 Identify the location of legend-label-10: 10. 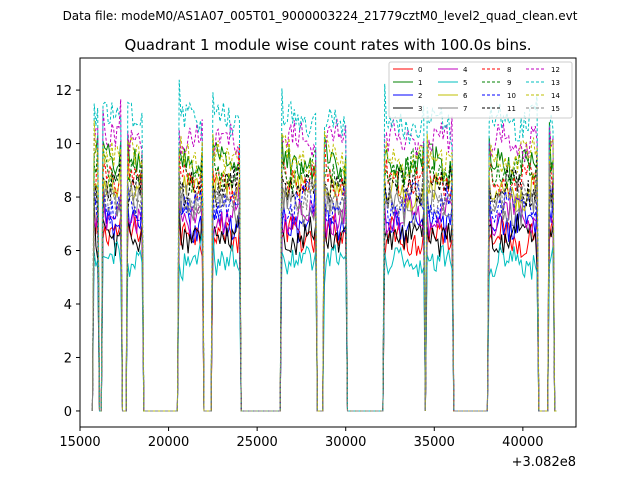
(511, 96).